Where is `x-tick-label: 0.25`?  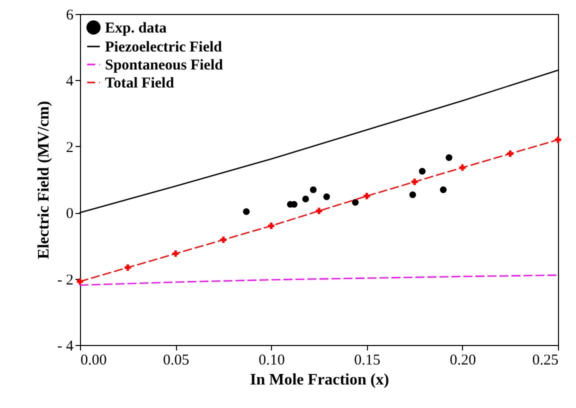
x-tick-label: 0.25 is located at coordinates (545, 360).